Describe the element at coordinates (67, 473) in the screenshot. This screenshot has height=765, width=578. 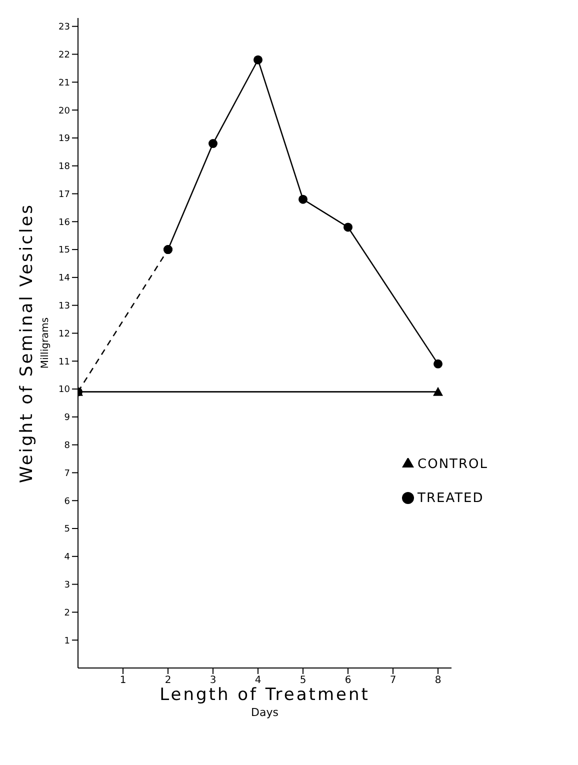
I see `y-tick-label: 7` at that location.